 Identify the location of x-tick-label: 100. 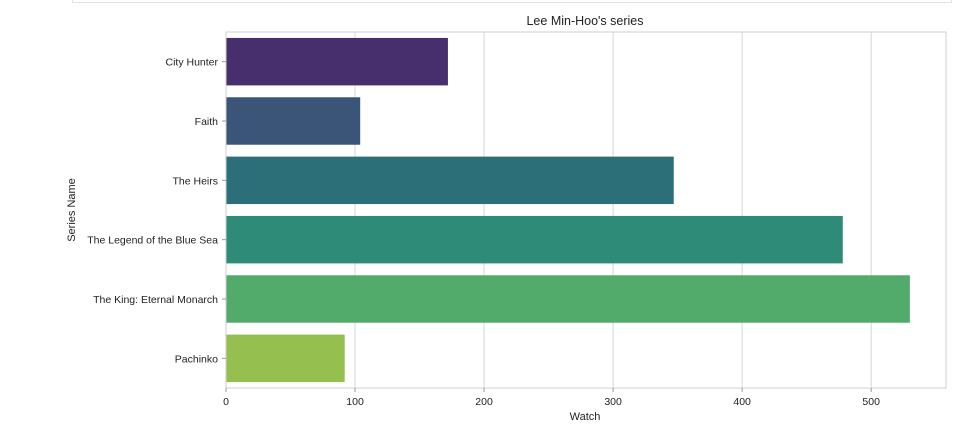
(355, 402).